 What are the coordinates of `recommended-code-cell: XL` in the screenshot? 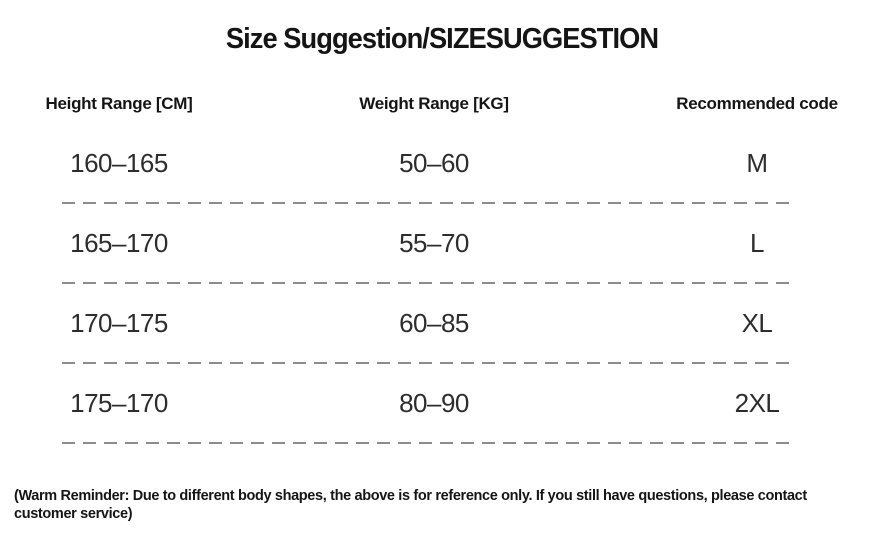 It's located at (757, 322).